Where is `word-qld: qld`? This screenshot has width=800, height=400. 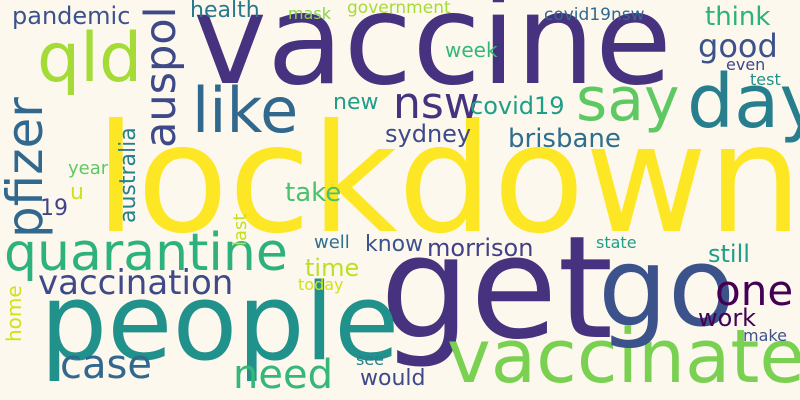 word-qld: qld is located at coordinates (90, 58).